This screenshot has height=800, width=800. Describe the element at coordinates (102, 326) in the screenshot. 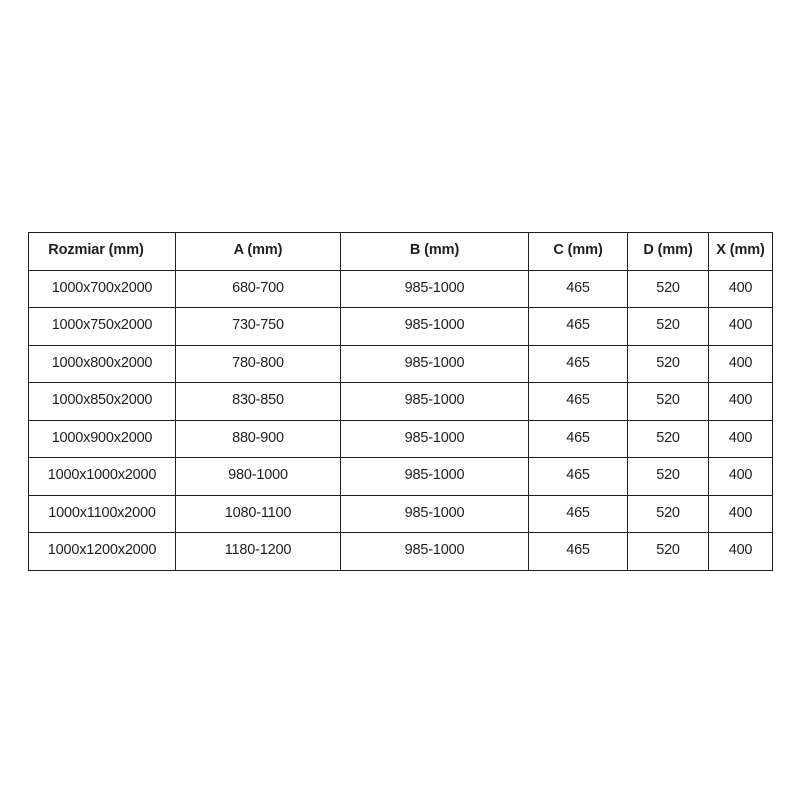

I see `cell-size: 1000x750x2000` at that location.